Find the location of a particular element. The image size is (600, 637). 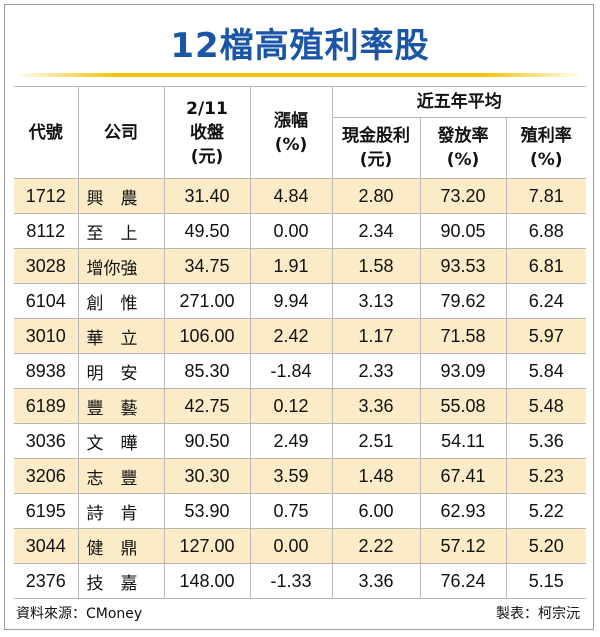

cell-code: 3010 is located at coordinates (46, 336).